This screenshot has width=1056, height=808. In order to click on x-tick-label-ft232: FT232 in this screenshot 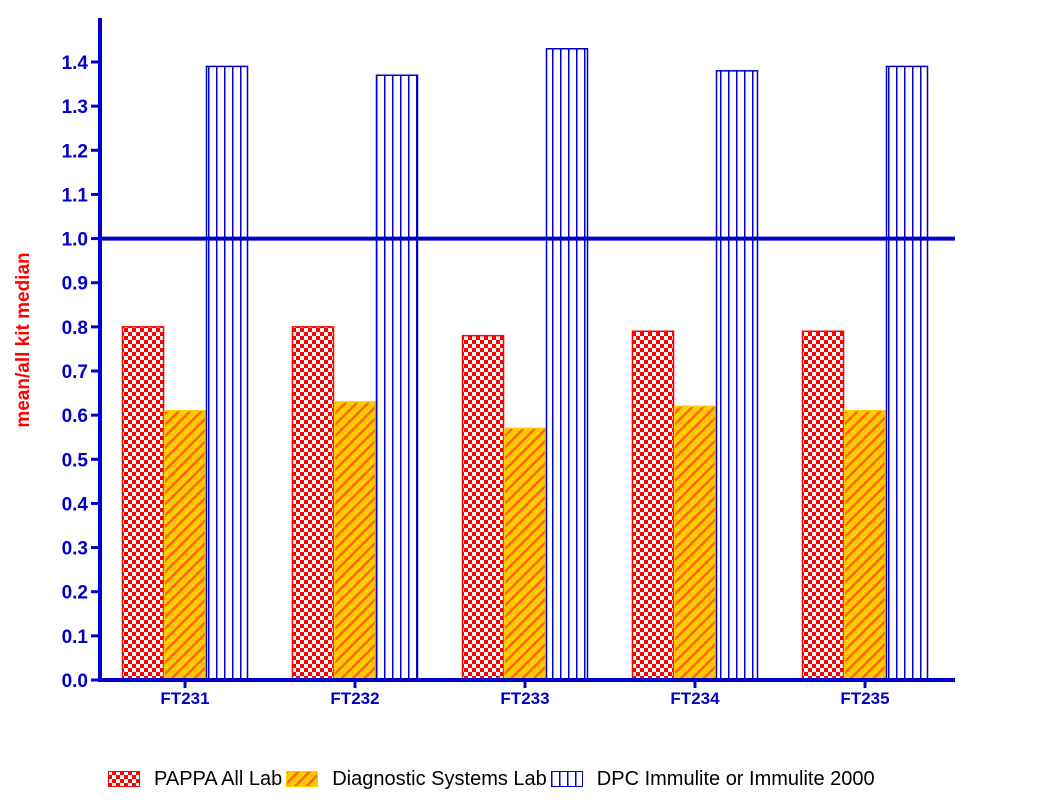, I will do `click(354, 698)`.